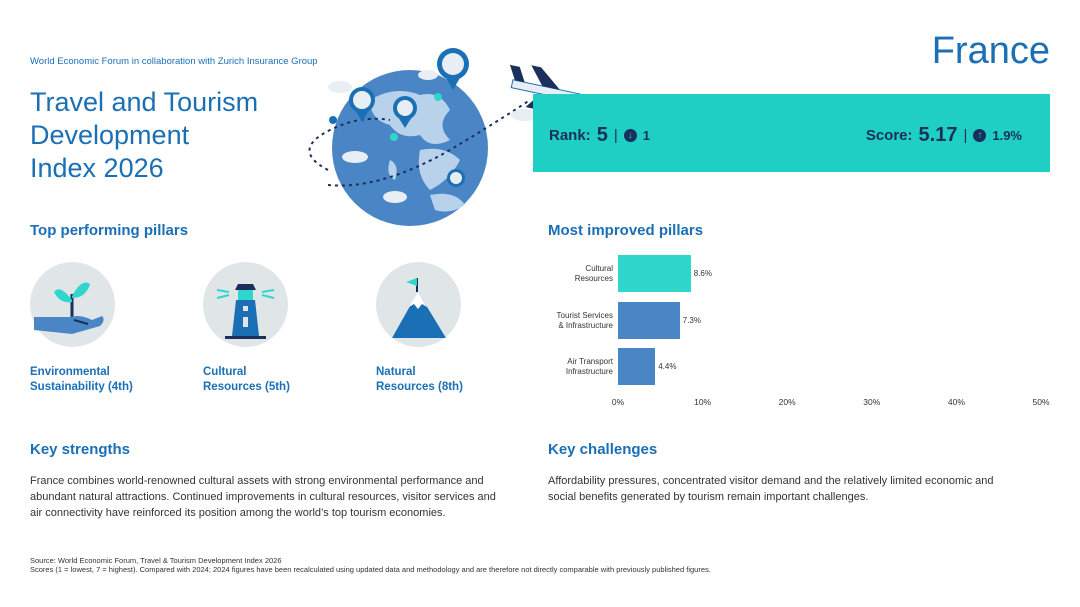  I want to click on x-tick-label: 0%, so click(618, 402).